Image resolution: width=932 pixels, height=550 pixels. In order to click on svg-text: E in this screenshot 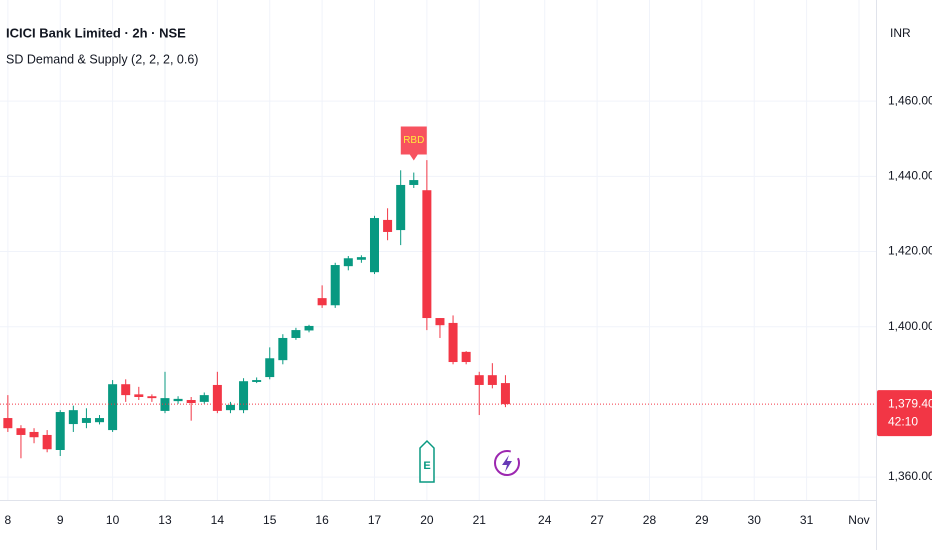, I will do `click(426, 466)`.